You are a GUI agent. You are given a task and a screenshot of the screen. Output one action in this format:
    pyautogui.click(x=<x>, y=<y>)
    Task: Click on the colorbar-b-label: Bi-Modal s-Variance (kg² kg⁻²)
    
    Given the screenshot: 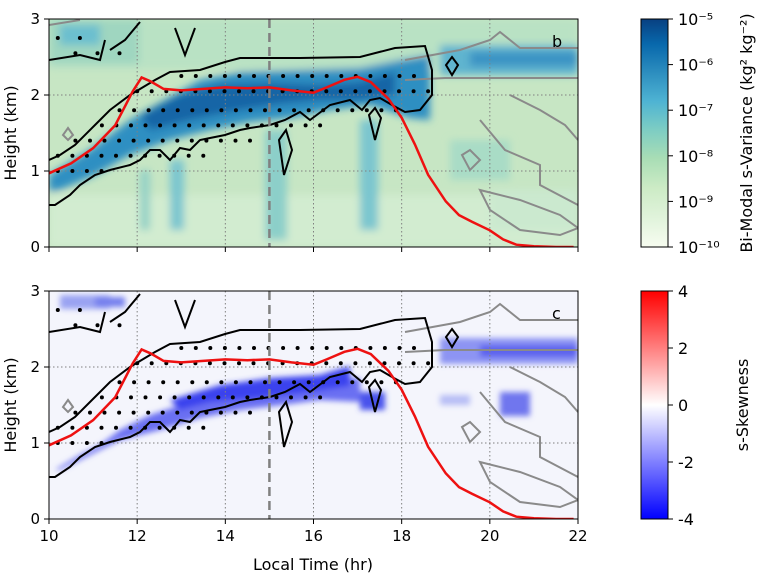 What is the action you would take?
    pyautogui.click(x=746, y=132)
    